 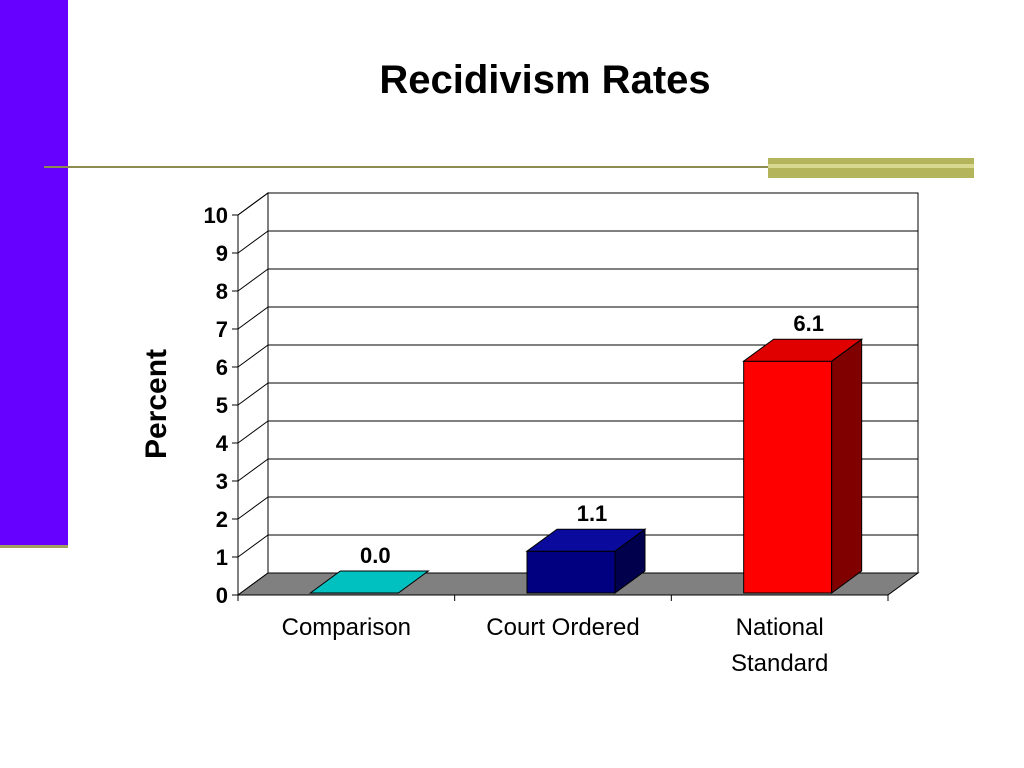 I want to click on bar-national-standard, so click(x=803, y=466).